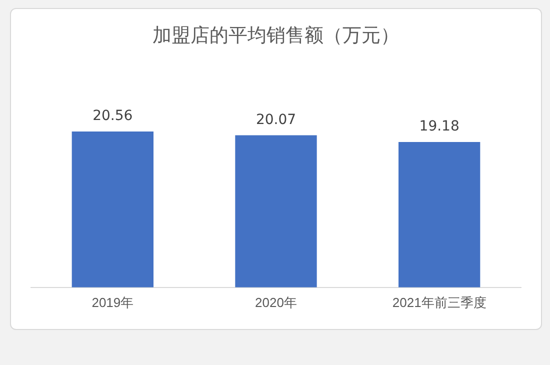  Describe the element at coordinates (113, 302) in the screenshot. I see `x-tick-label: 2019年` at that location.